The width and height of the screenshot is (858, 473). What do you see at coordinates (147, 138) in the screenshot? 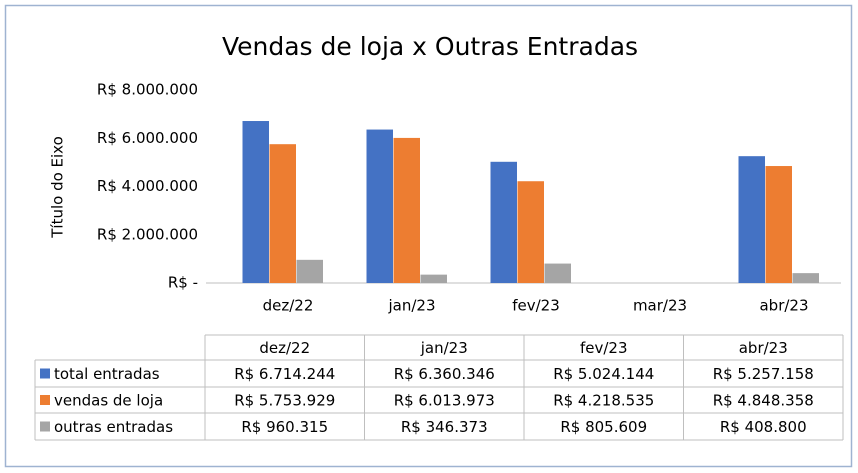
I see `y-tick-label: R$ 6.000.000` at bounding box center [147, 138].